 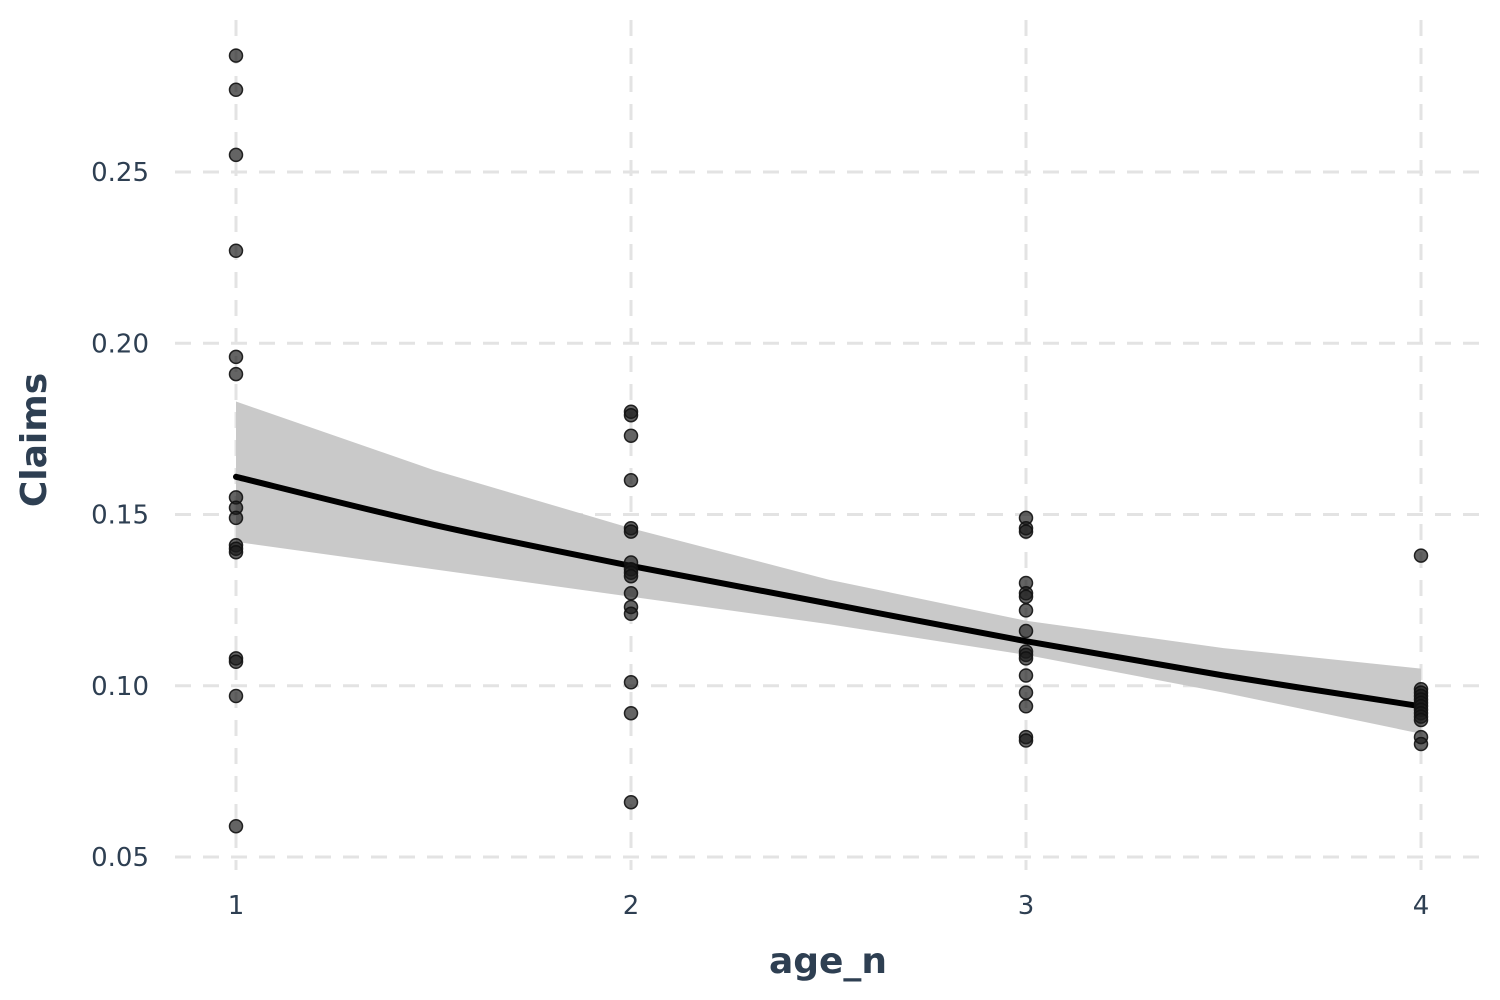 I want to click on y-tick-label-0: 0.05, so click(x=120, y=858).